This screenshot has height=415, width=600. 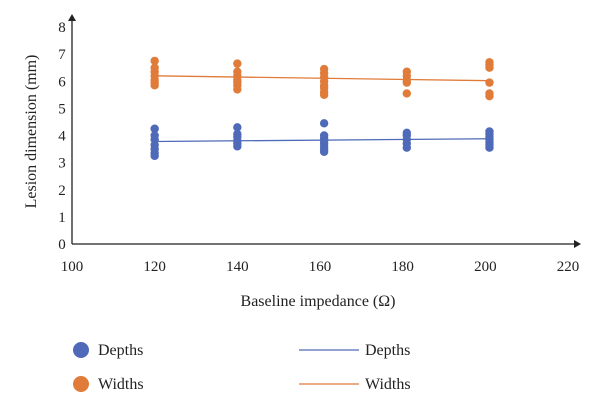 I want to click on widths-legend-marker, so click(x=81, y=384).